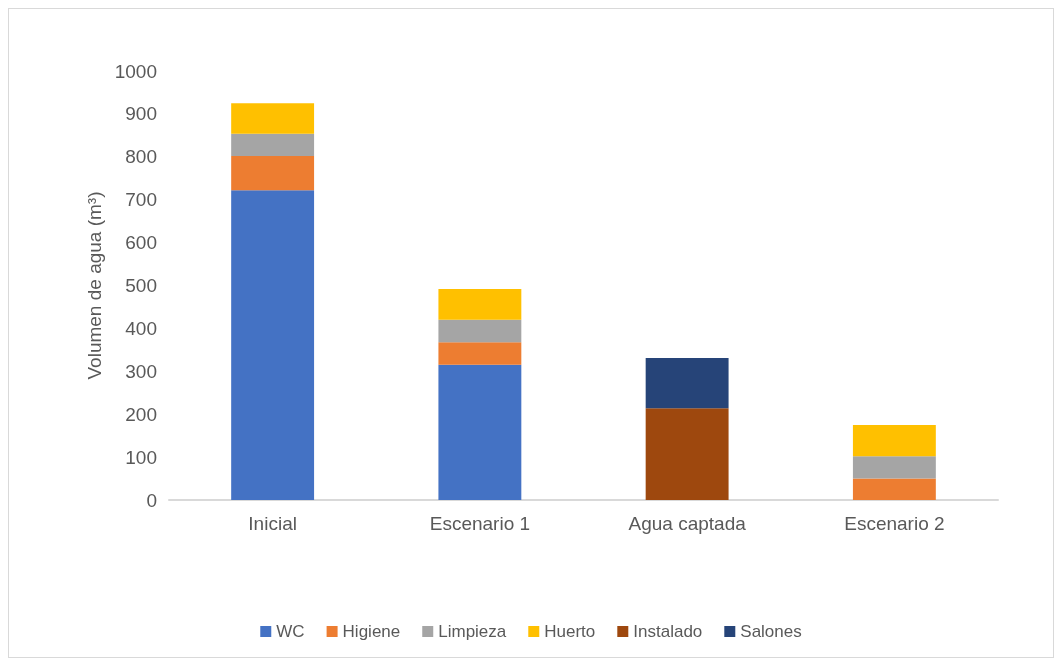 The width and height of the screenshot is (1062, 666). I want to click on y-tick-label: 800, so click(141, 157).